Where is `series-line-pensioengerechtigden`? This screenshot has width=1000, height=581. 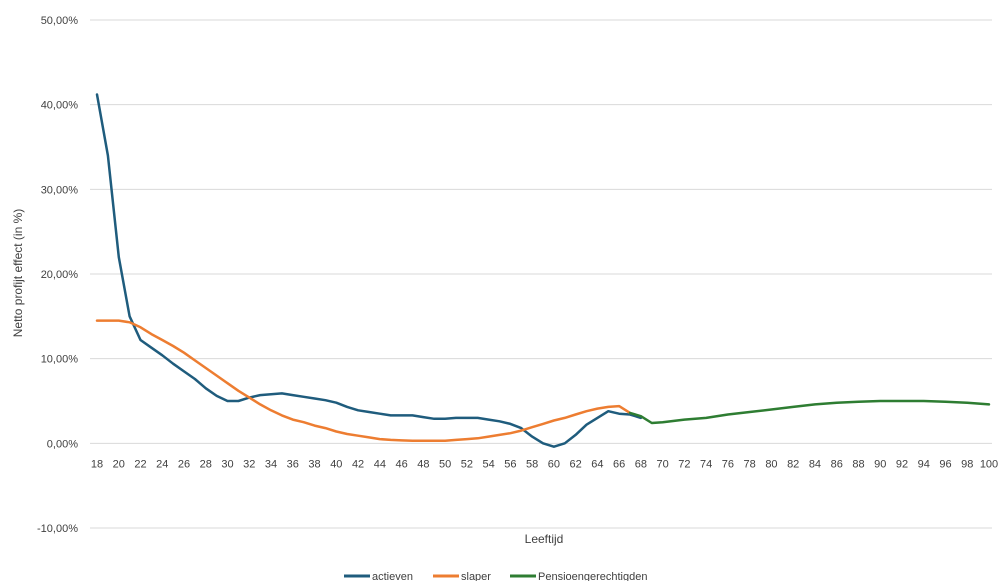
series-line-pensioengerechtigden is located at coordinates (809, 412).